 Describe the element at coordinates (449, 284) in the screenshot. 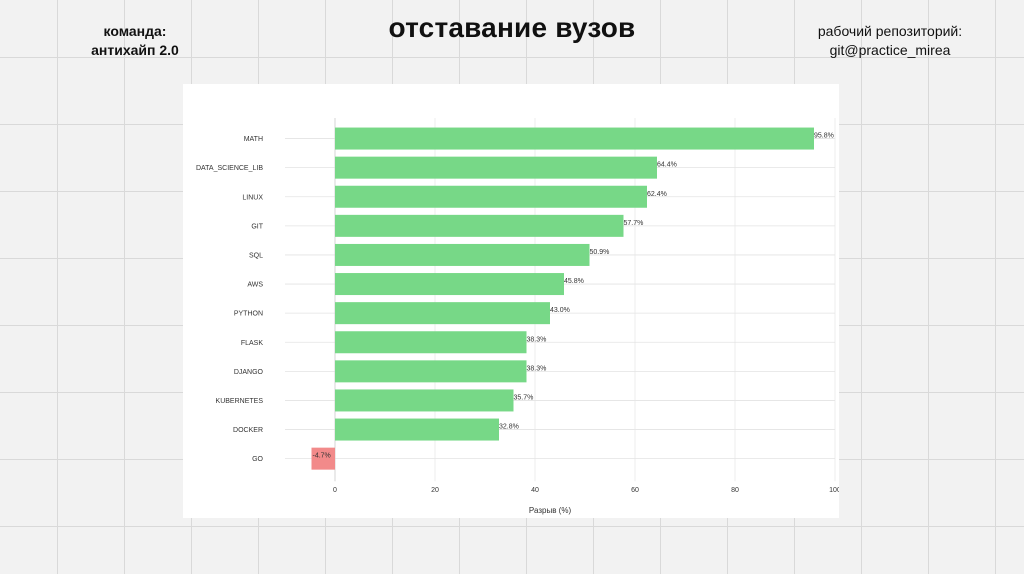

I see `bar-aws` at that location.